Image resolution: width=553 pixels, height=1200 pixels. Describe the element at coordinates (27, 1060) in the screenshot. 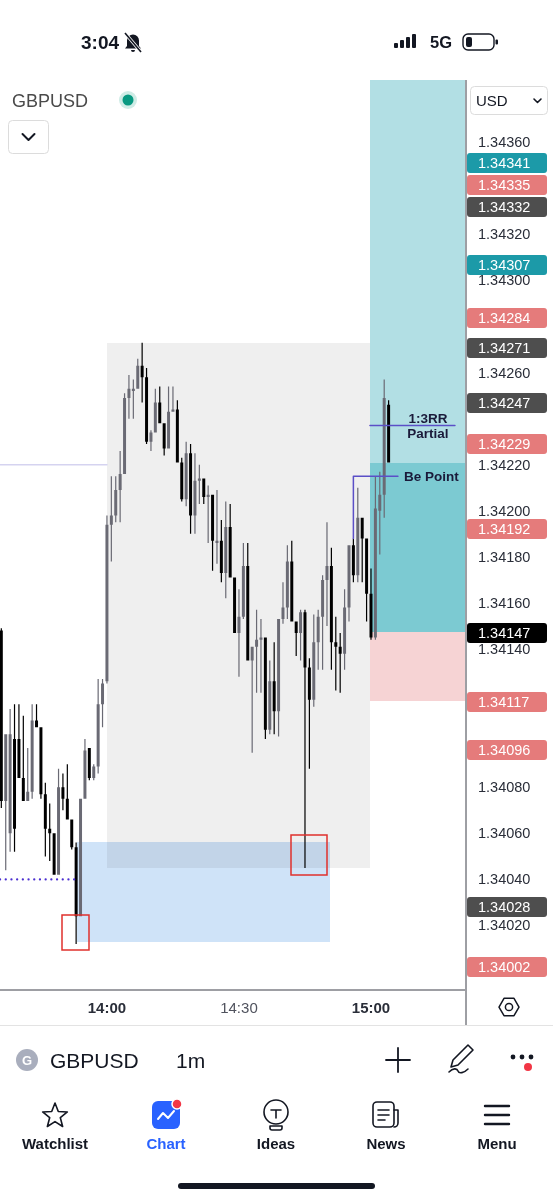

I see `text: G` at that location.